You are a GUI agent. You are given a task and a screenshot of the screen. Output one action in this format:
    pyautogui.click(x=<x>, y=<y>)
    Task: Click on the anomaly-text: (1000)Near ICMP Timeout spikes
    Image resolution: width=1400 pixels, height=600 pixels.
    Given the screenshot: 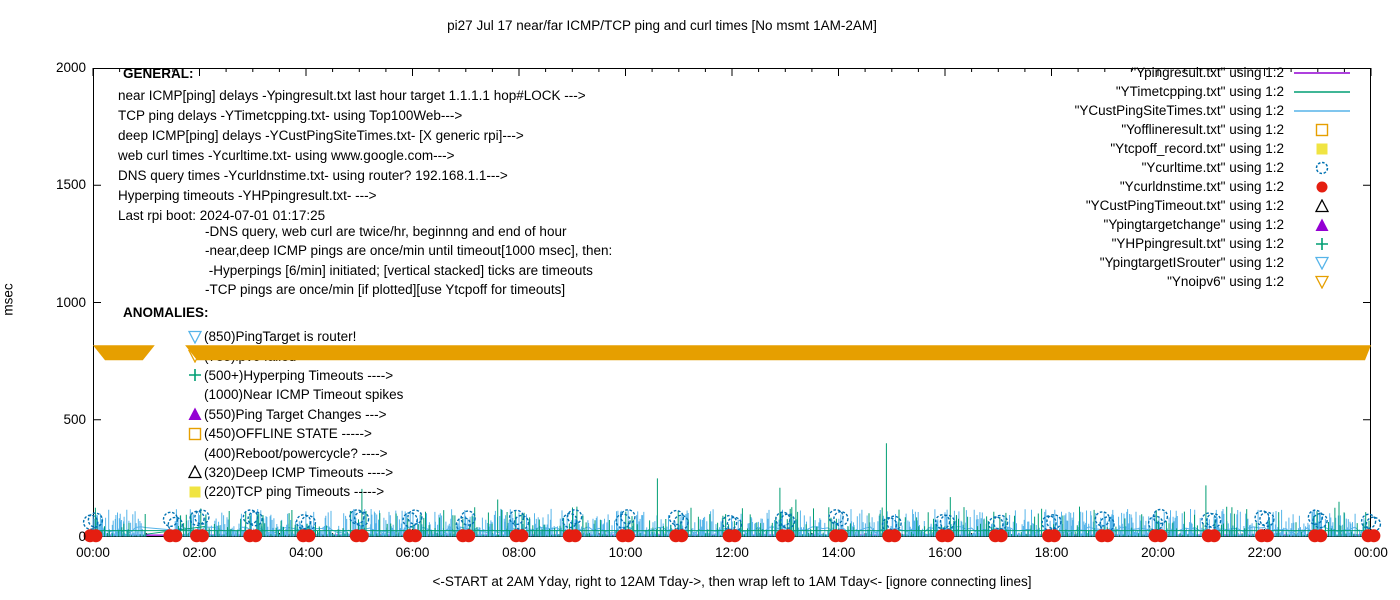 What is the action you would take?
    pyautogui.click(x=304, y=395)
    